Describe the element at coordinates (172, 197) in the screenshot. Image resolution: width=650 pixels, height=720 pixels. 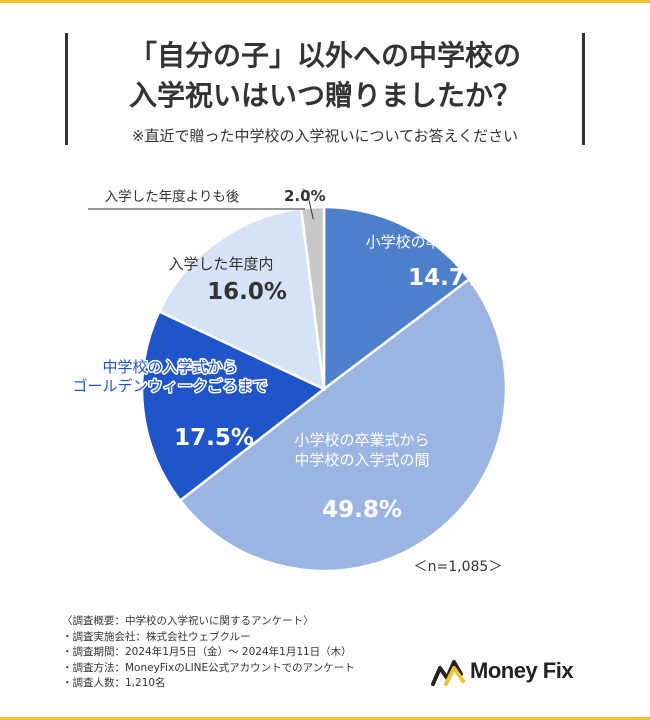
I see `slice-label: 入学した年度よりも後` at that location.